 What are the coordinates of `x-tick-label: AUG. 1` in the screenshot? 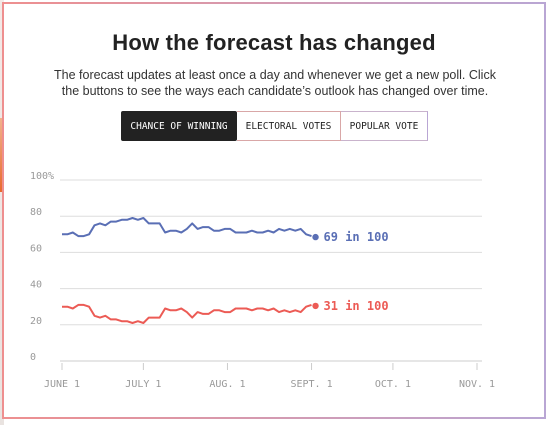 It's located at (227, 384).